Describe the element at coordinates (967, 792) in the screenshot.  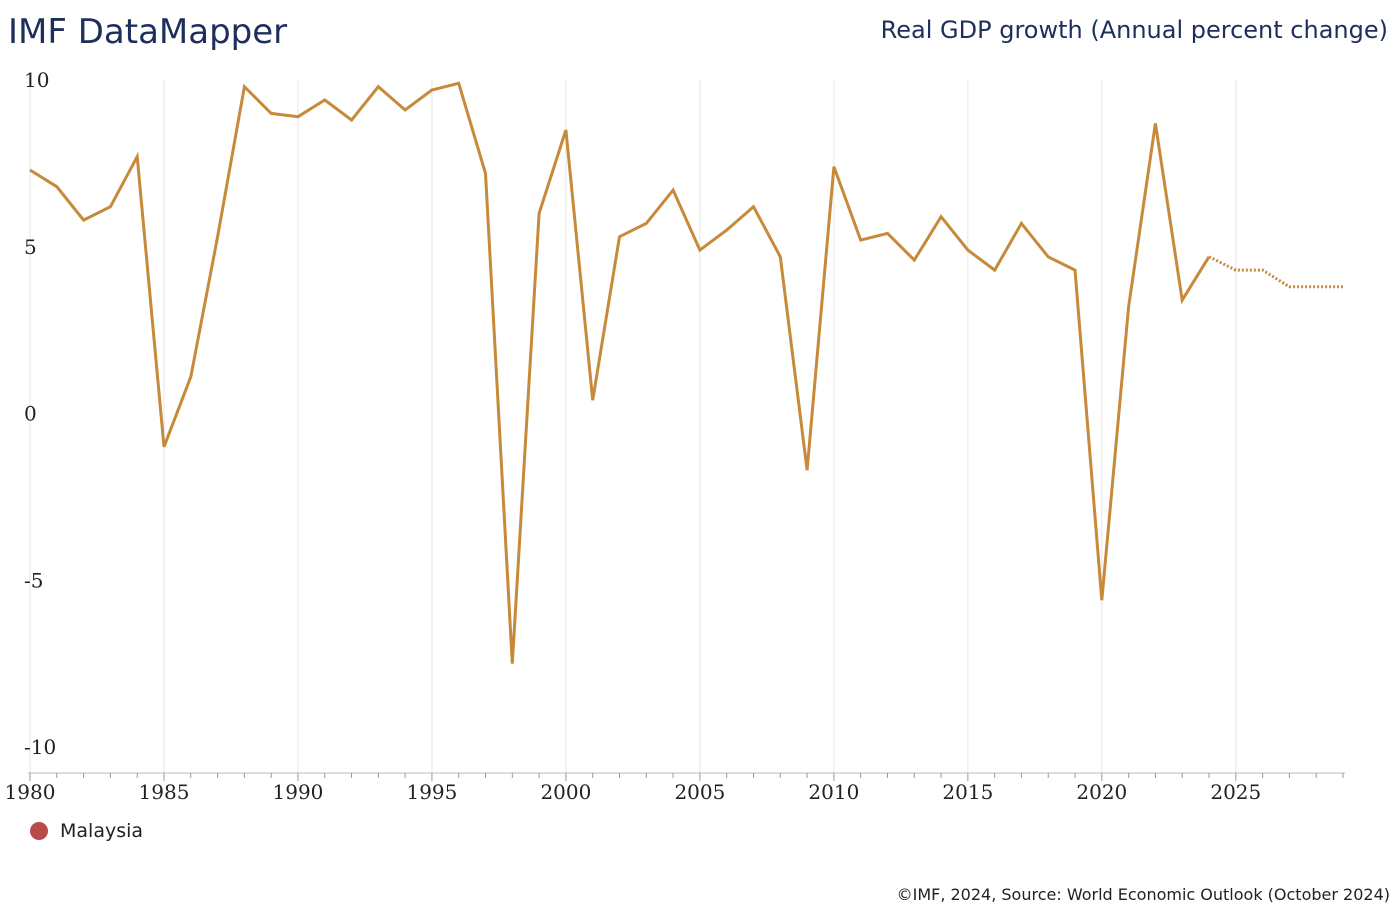
I see `x-tick-label-2015: 2015` at that location.